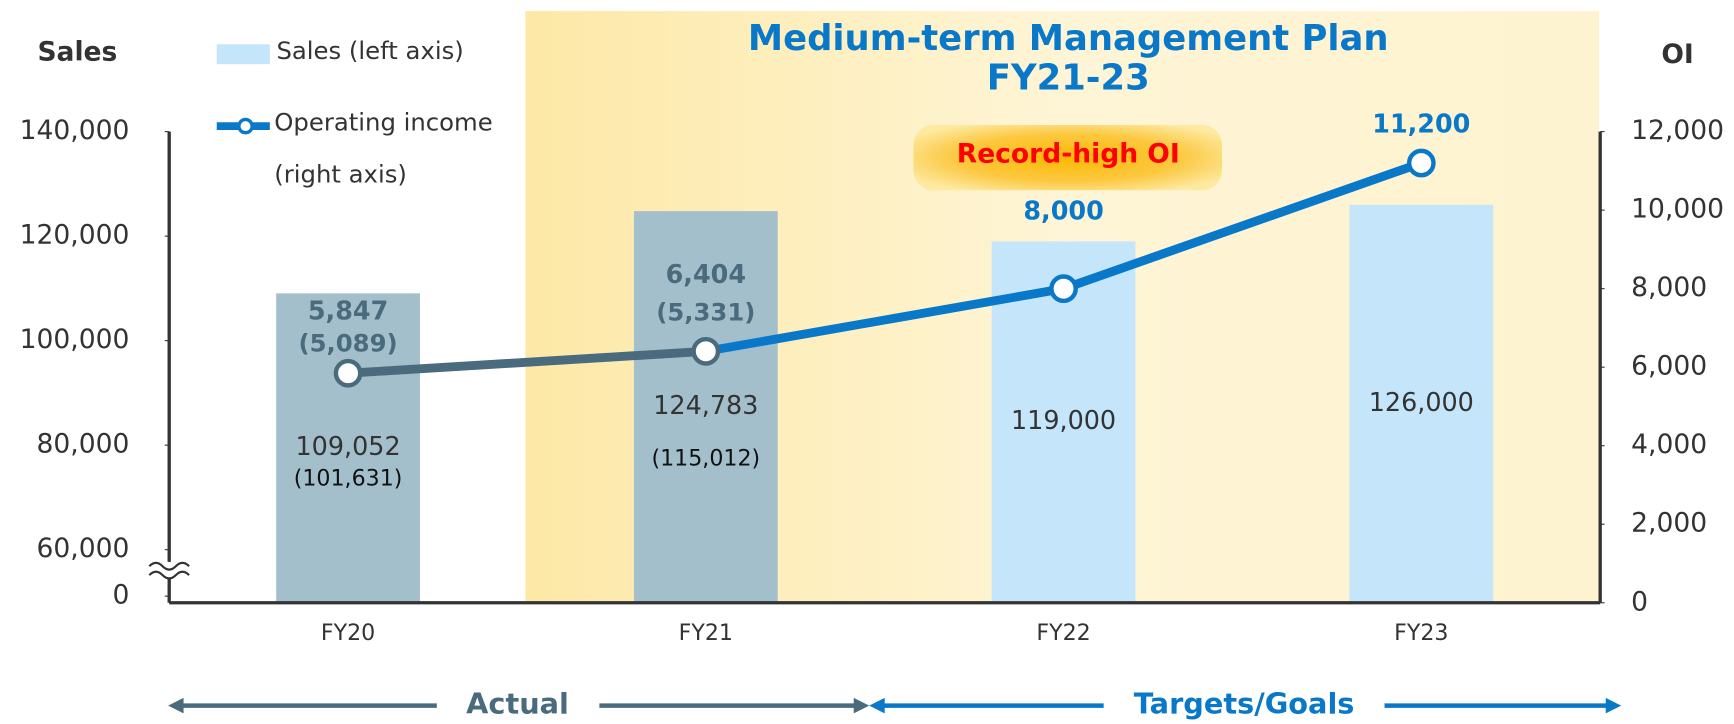 Image resolution: width=1734 pixels, height=724 pixels. Describe the element at coordinates (169, 570) in the screenshot. I see `axis-break` at that location.